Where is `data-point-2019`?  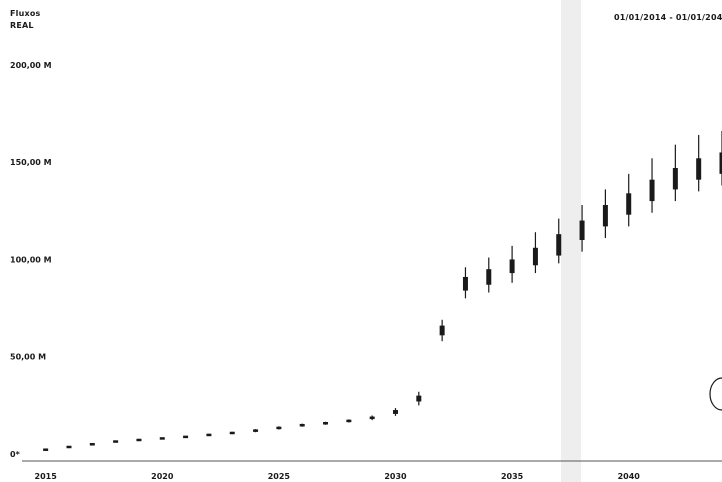
data-point-2019 is located at coordinates (139, 440).